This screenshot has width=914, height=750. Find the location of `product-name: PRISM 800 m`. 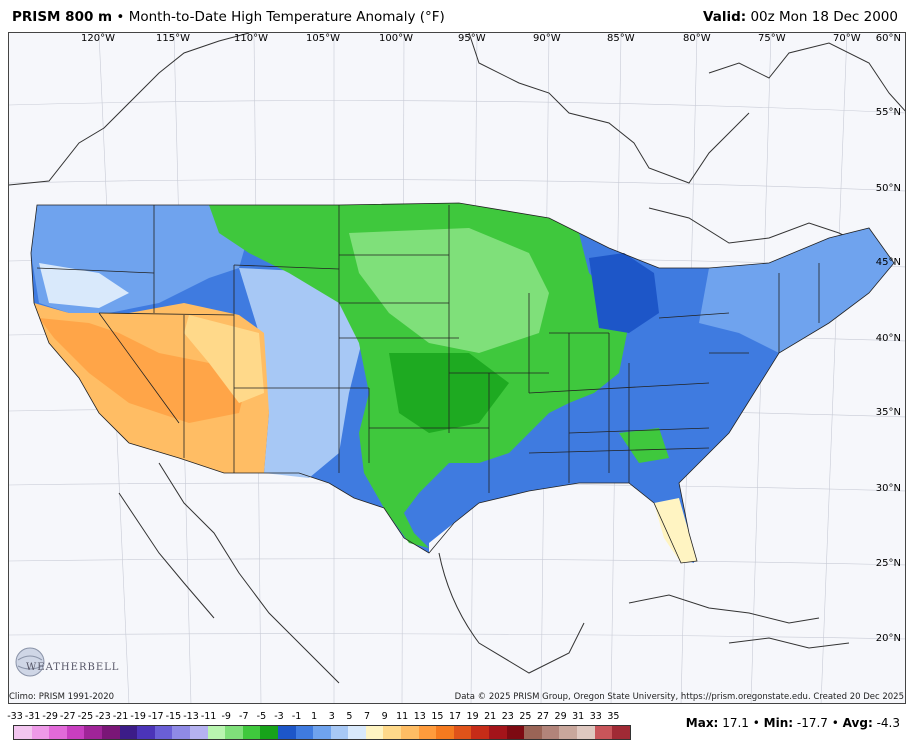

product-name: PRISM 800 m is located at coordinates (62, 17).